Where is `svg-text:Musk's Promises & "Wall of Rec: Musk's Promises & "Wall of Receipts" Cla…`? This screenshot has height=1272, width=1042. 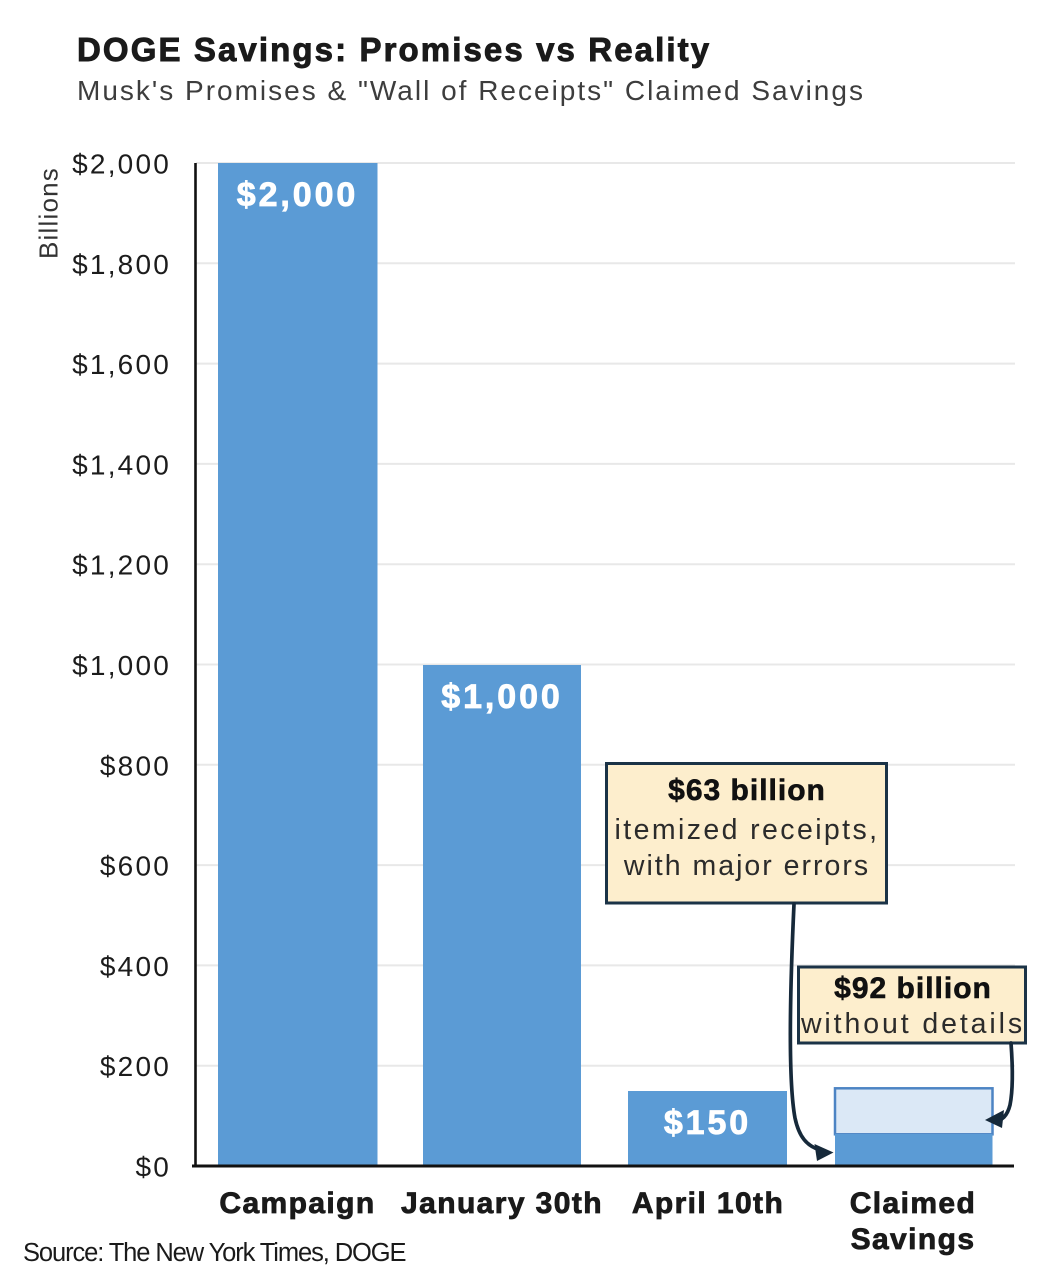
svg-text:Musk's Promises & "Wall of Rec: Musk's Promises & "Wall of Receipts" Cla… is located at coordinates (471, 90).